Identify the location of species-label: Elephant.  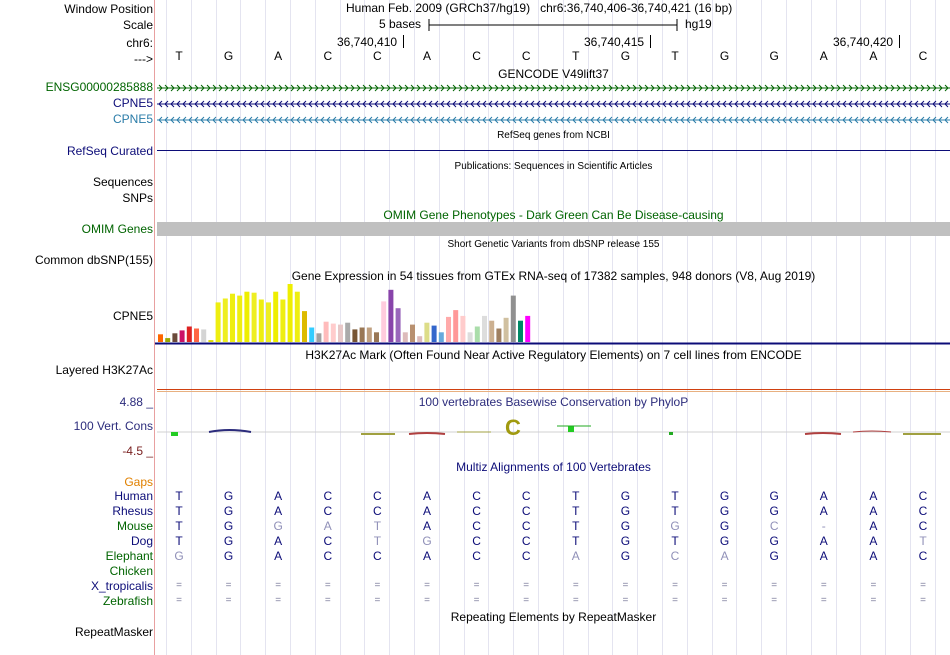
(129, 556).